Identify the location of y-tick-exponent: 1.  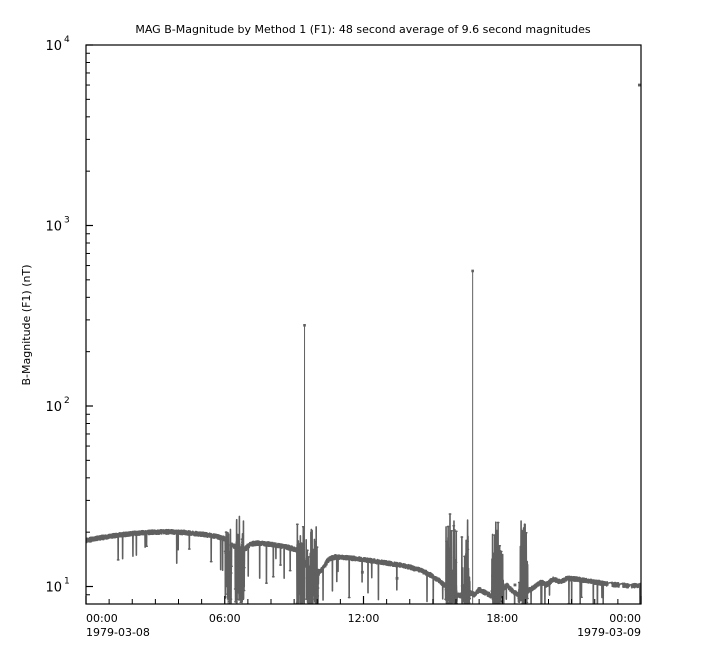
(67, 582).